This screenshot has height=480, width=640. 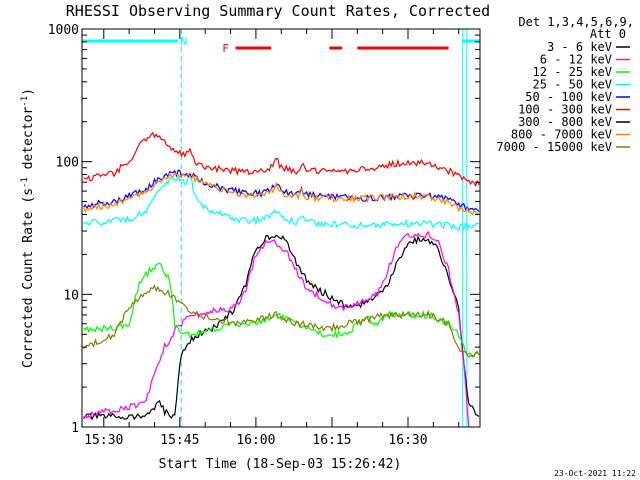 What do you see at coordinates (331, 440) in the screenshot?
I see `x-tick-label: 16:15` at bounding box center [331, 440].